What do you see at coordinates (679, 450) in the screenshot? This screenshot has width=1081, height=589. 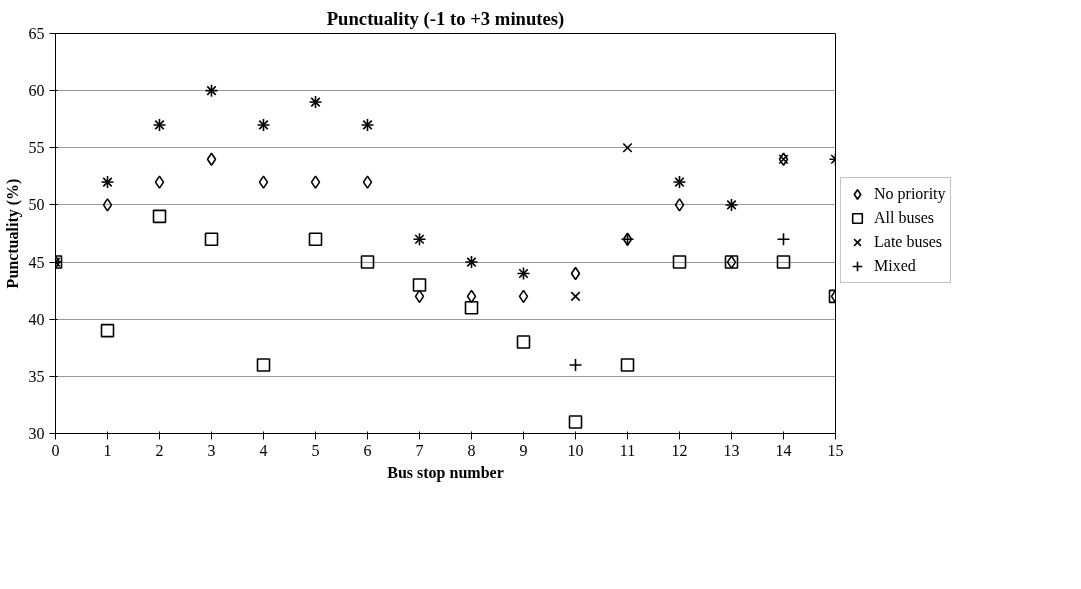 I see `x-tick-label: 12` at bounding box center [679, 450].